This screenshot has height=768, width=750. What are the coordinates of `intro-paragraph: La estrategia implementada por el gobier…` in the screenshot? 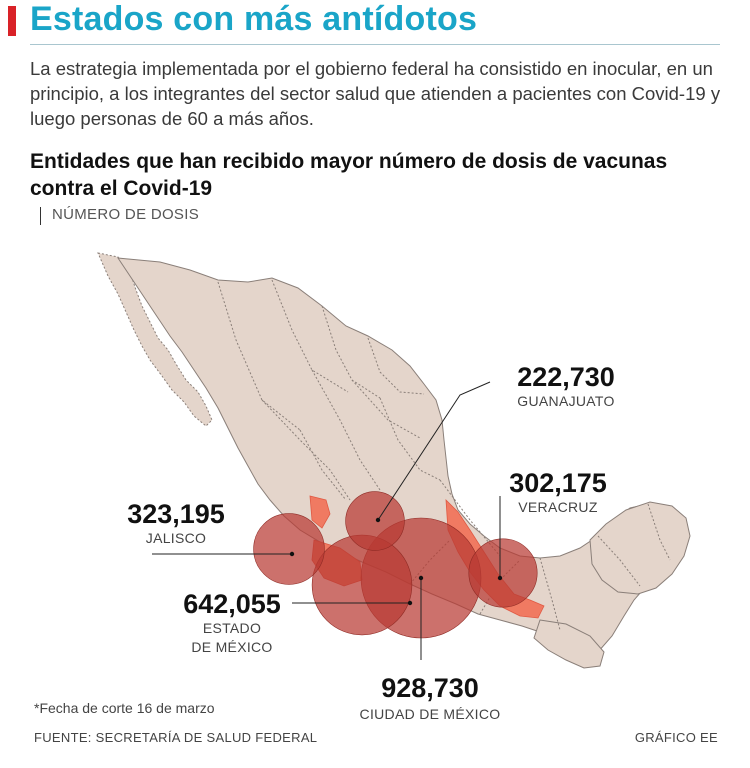 It's located at (375, 93).